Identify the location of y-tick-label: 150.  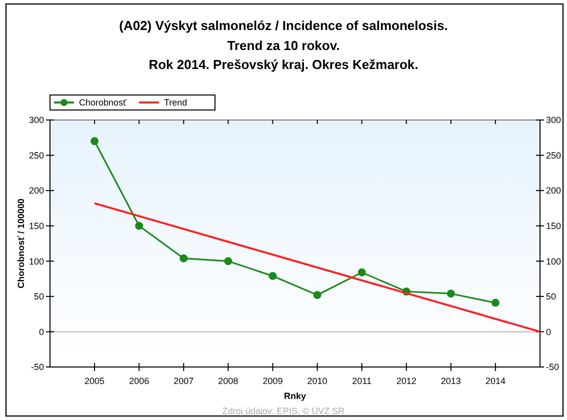
(36, 226).